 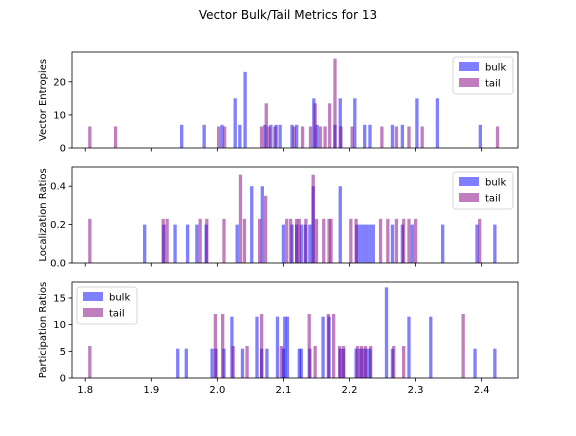 What do you see at coordinates (217, 390) in the screenshot?
I see `x-tick-label: 2.0` at bounding box center [217, 390].